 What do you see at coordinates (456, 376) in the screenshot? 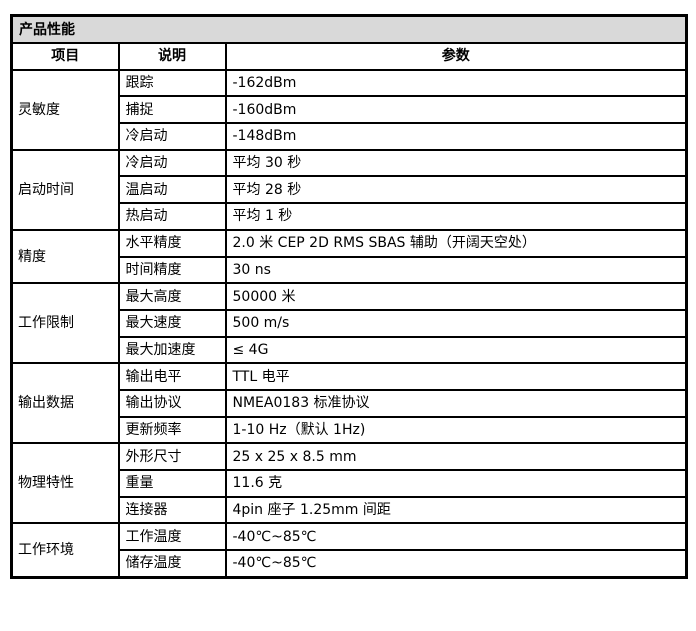
I see `item-parameter: TTL 电平` at bounding box center [456, 376].